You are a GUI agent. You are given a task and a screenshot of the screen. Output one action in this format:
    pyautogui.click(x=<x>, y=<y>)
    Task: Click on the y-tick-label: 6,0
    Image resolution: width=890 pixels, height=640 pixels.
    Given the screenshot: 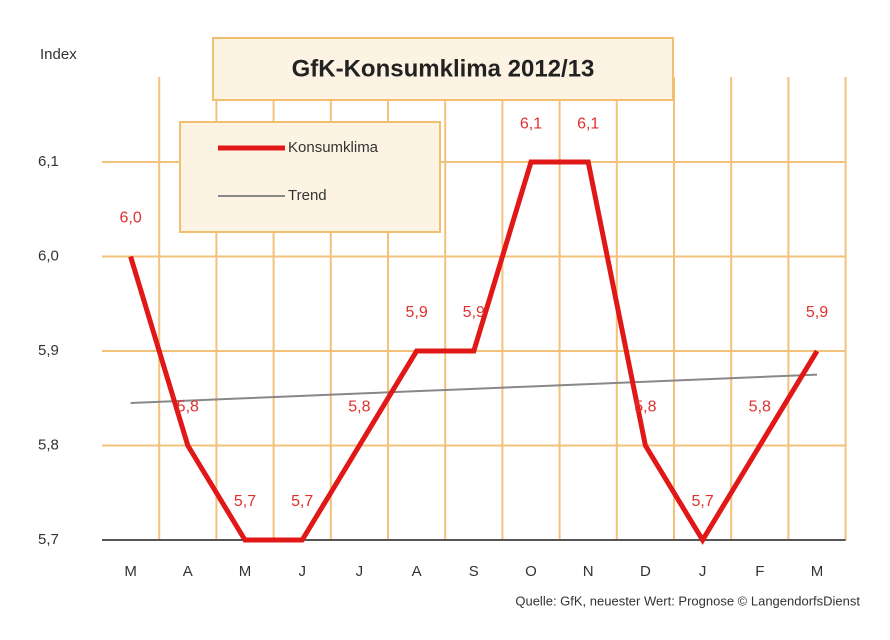 What is the action you would take?
    pyautogui.click(x=48, y=255)
    